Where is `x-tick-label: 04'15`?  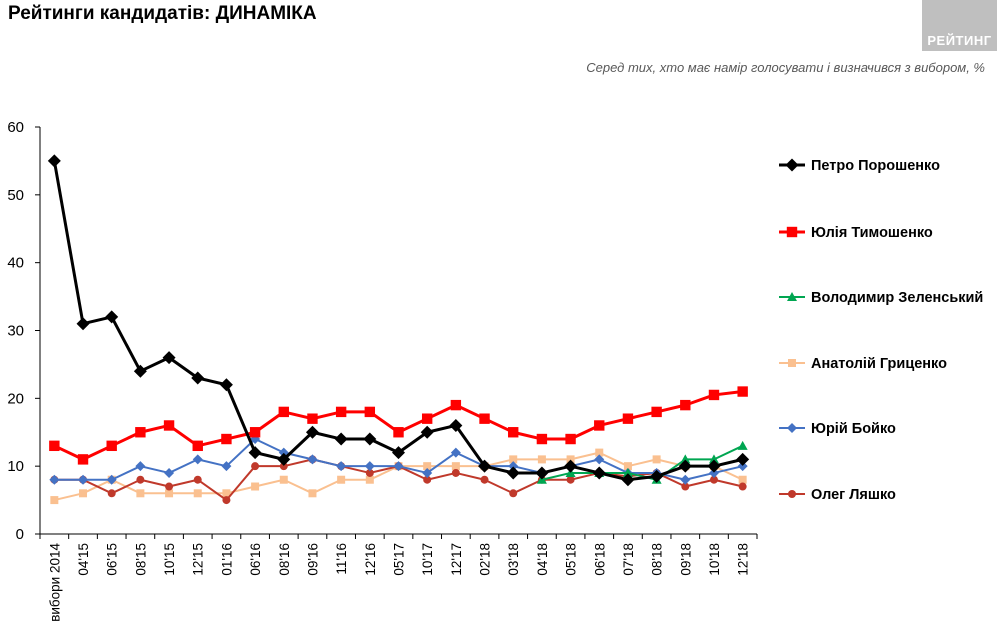
x-tick-label: 04'15 is located at coordinates (83, 559).